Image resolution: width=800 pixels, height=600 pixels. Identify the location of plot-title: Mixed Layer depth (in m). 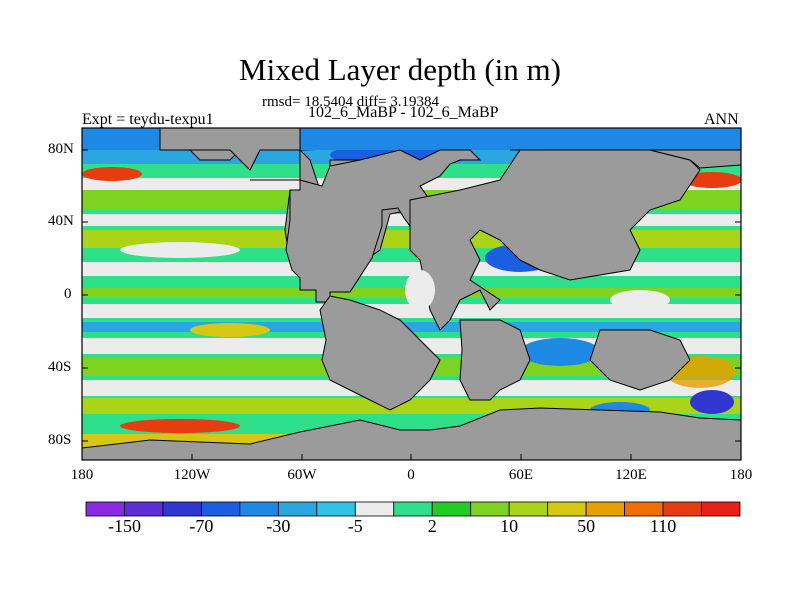
(400, 69).